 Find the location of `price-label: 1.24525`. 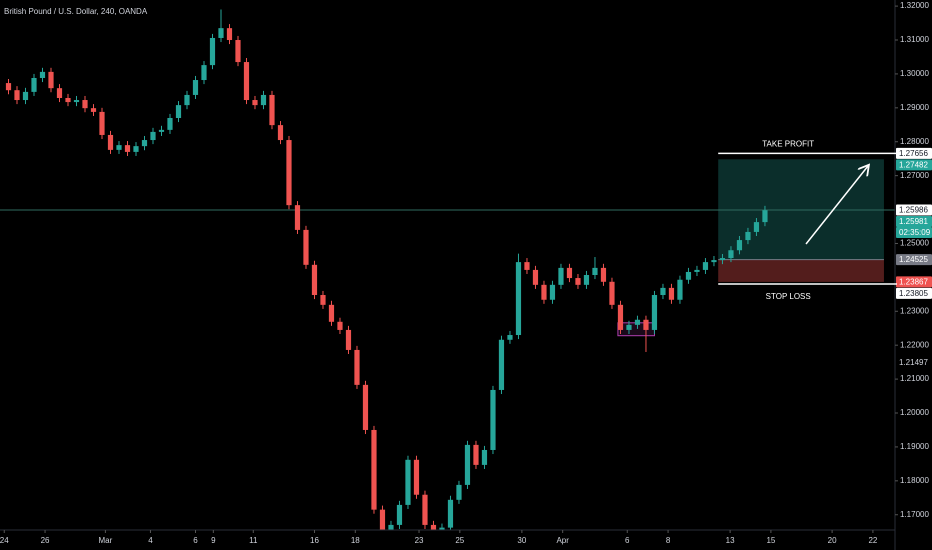

price-label: 1.24525 is located at coordinates (913, 259).